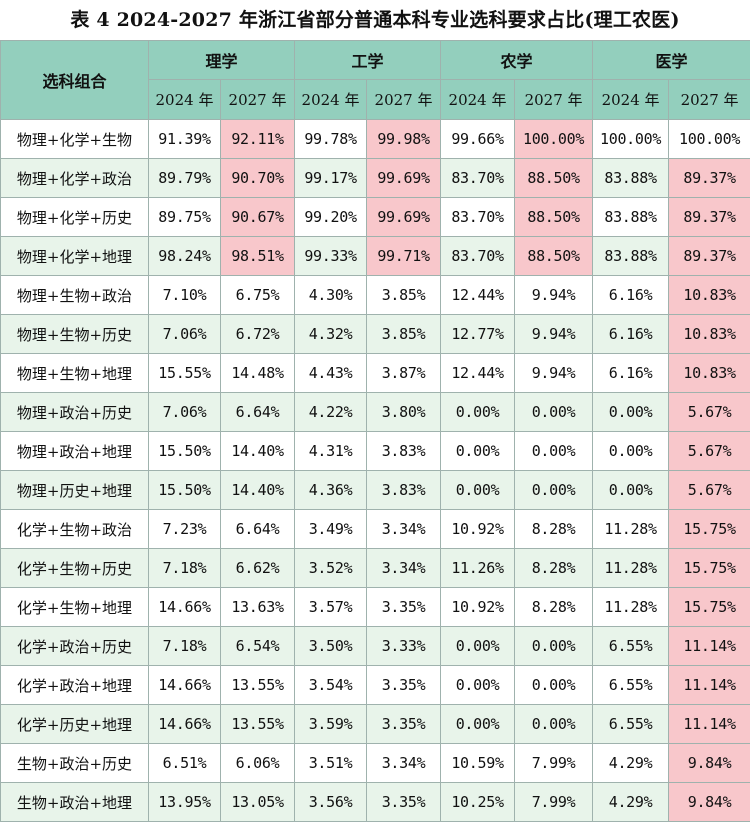 The image size is (750, 825). Describe the element at coordinates (74, 139) in the screenshot. I see `combo-name-cell: 物理+化学+生物` at that location.